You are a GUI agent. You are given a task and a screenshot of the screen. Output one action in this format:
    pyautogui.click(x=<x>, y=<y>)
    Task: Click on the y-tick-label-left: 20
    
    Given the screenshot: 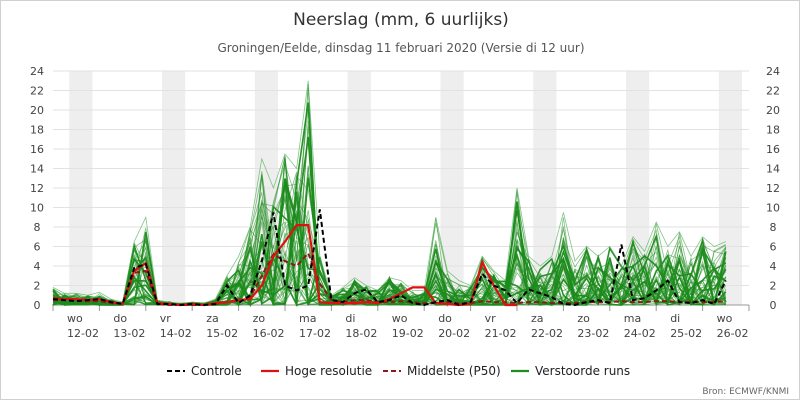 What is the action you would take?
    pyautogui.click(x=37, y=110)
    